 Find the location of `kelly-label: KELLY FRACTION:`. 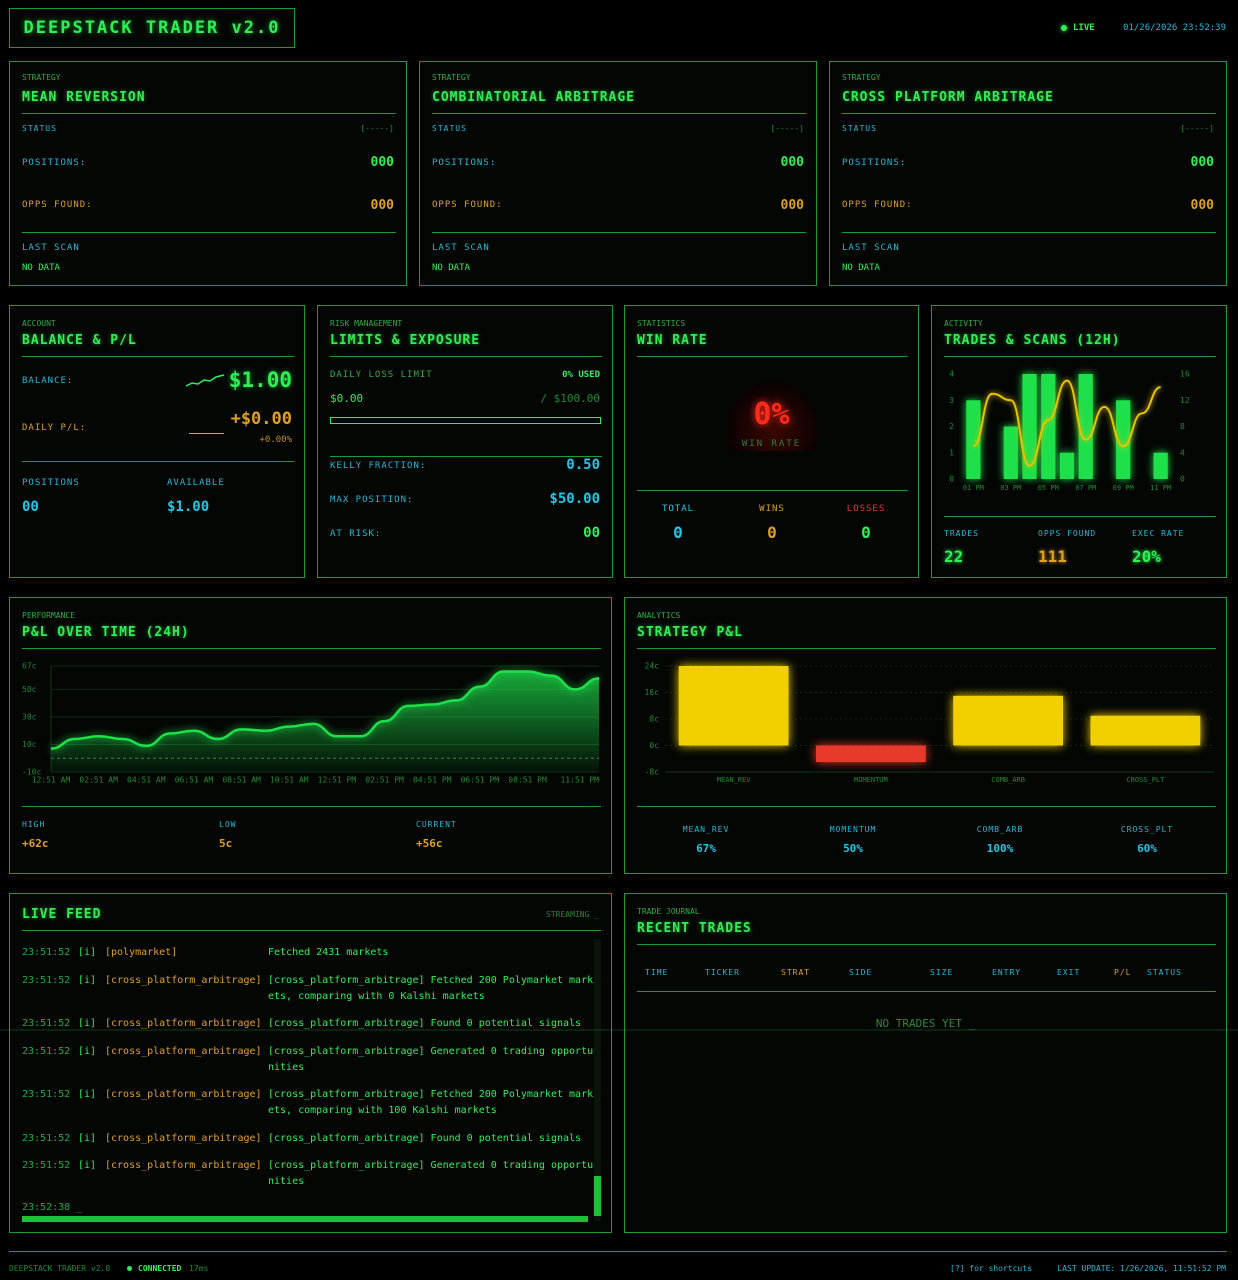

kelly-label: KELLY FRACTION: is located at coordinates (378, 466).